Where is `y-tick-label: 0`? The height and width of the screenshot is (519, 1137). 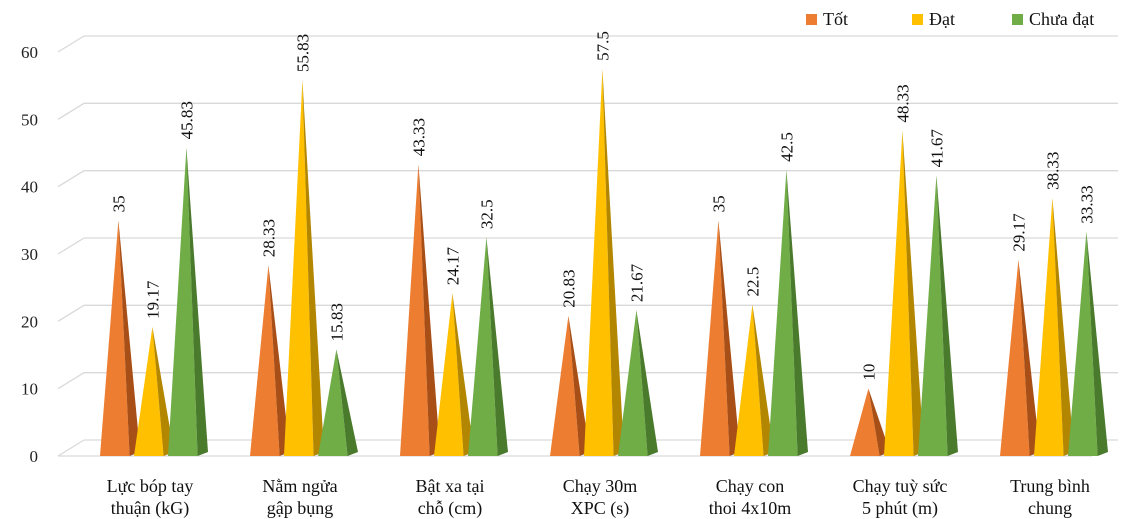 y-tick-label: 0 is located at coordinates (34, 456).